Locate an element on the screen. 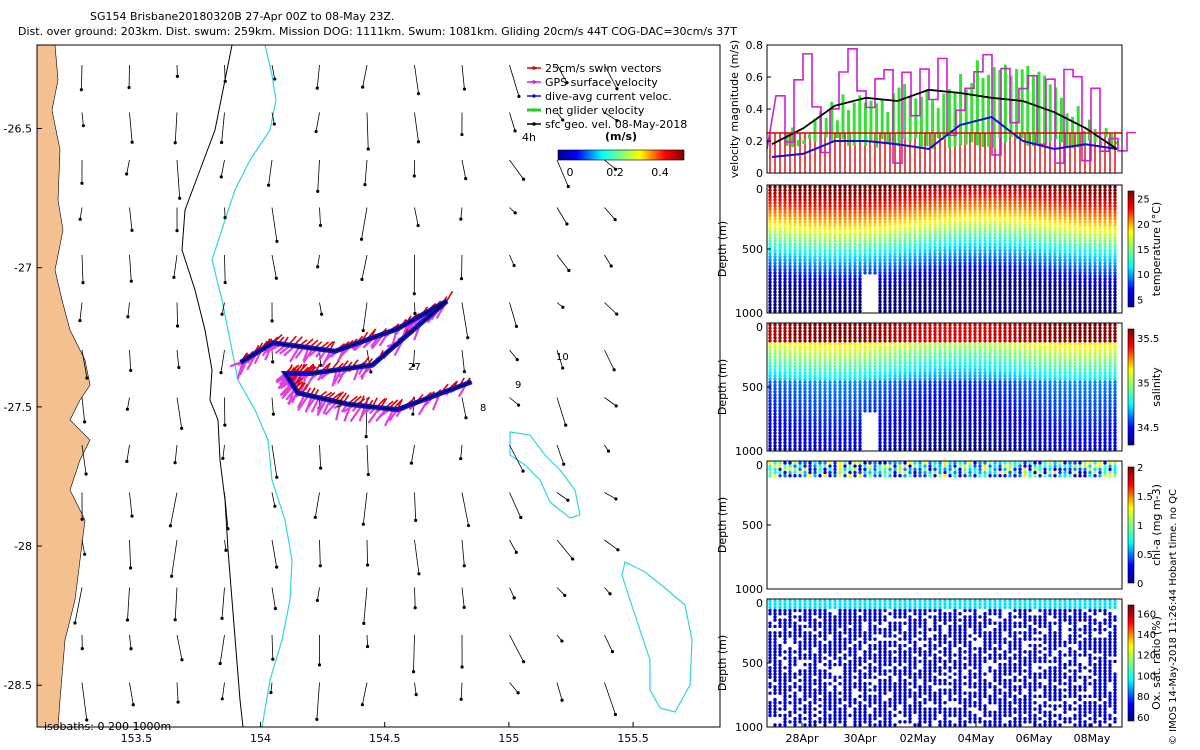  map-xtick-label: 154.5 is located at coordinates (385, 738).